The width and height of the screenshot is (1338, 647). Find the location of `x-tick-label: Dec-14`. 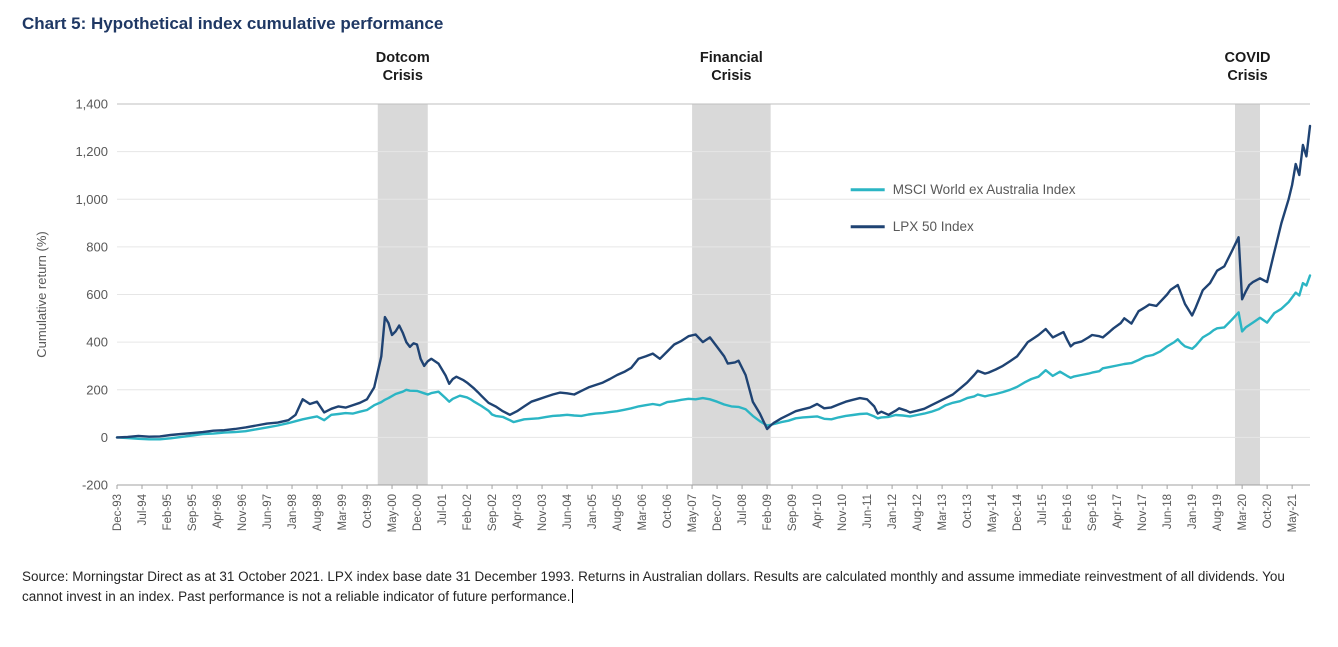

x-tick-label: Dec-14 is located at coordinates (1018, 512).